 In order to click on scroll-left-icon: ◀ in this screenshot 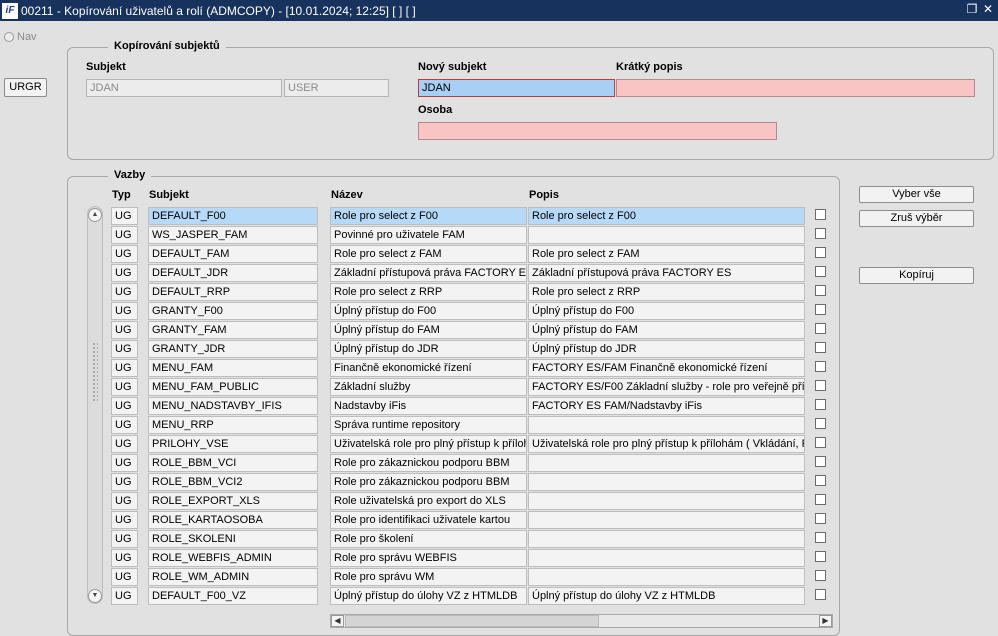, I will do `click(337, 621)`.